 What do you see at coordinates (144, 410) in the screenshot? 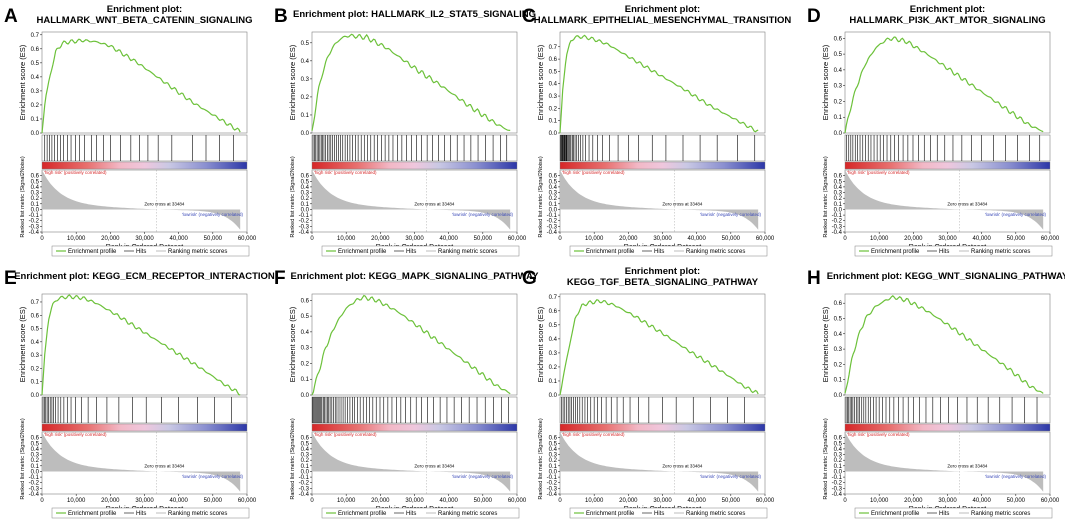
I see `hits-frame` at bounding box center [144, 410].